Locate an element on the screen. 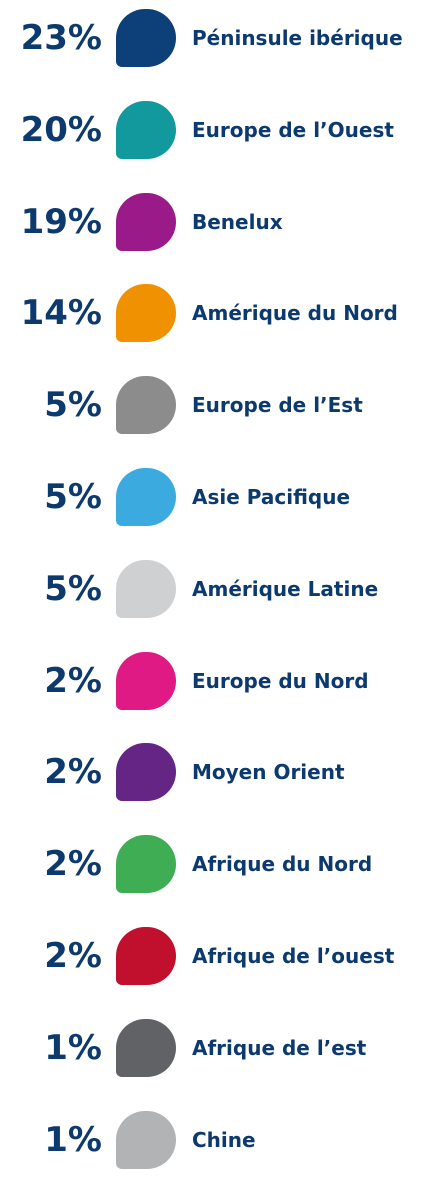  legend-row: 5% Asie Pacifique is located at coordinates (223, 497).